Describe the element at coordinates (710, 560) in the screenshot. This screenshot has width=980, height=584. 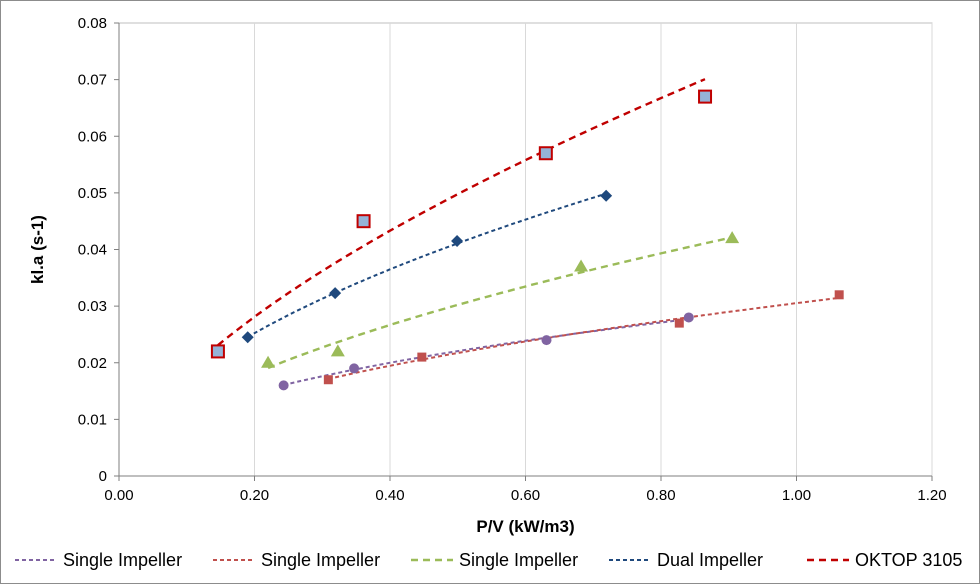
I see `legend-label: Dual Impeller` at that location.